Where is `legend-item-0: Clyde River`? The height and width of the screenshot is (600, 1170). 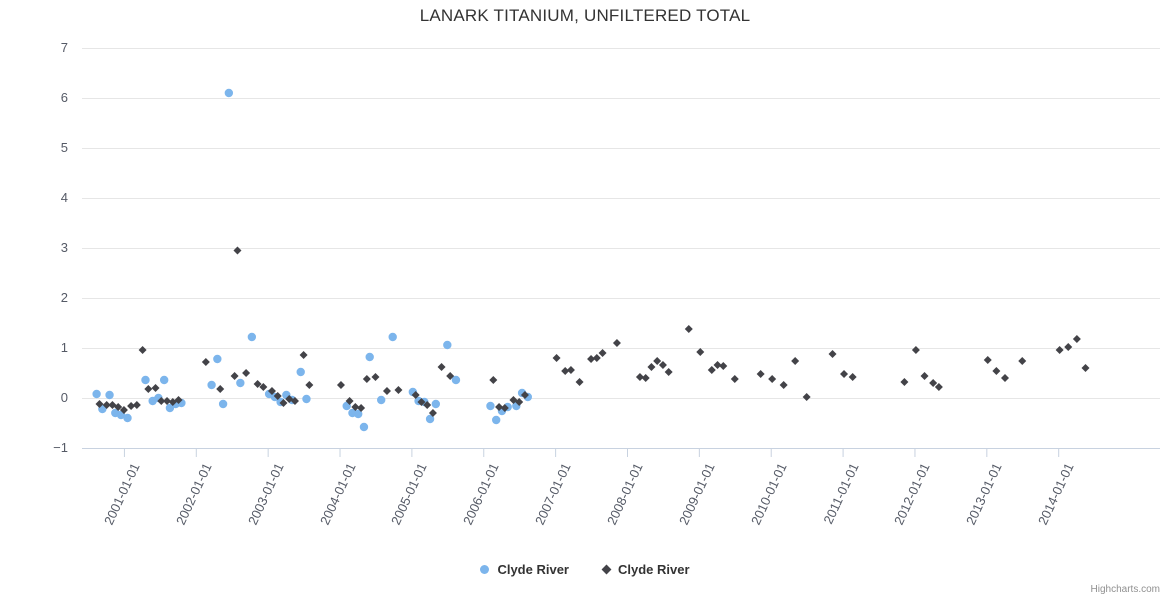
legend-item-0: Clyde River is located at coordinates (524, 569).